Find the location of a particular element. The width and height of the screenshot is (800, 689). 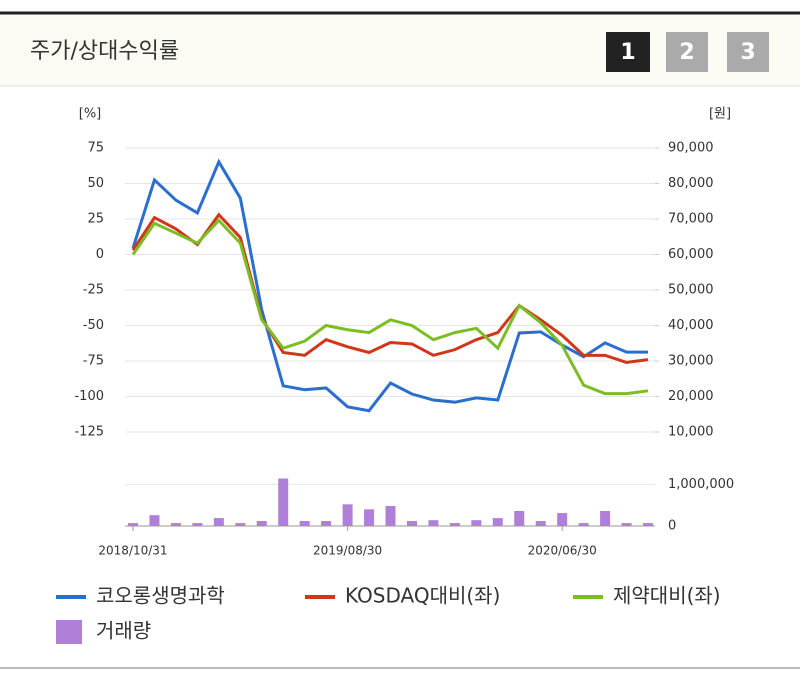

button-label: 1 is located at coordinates (627, 52).